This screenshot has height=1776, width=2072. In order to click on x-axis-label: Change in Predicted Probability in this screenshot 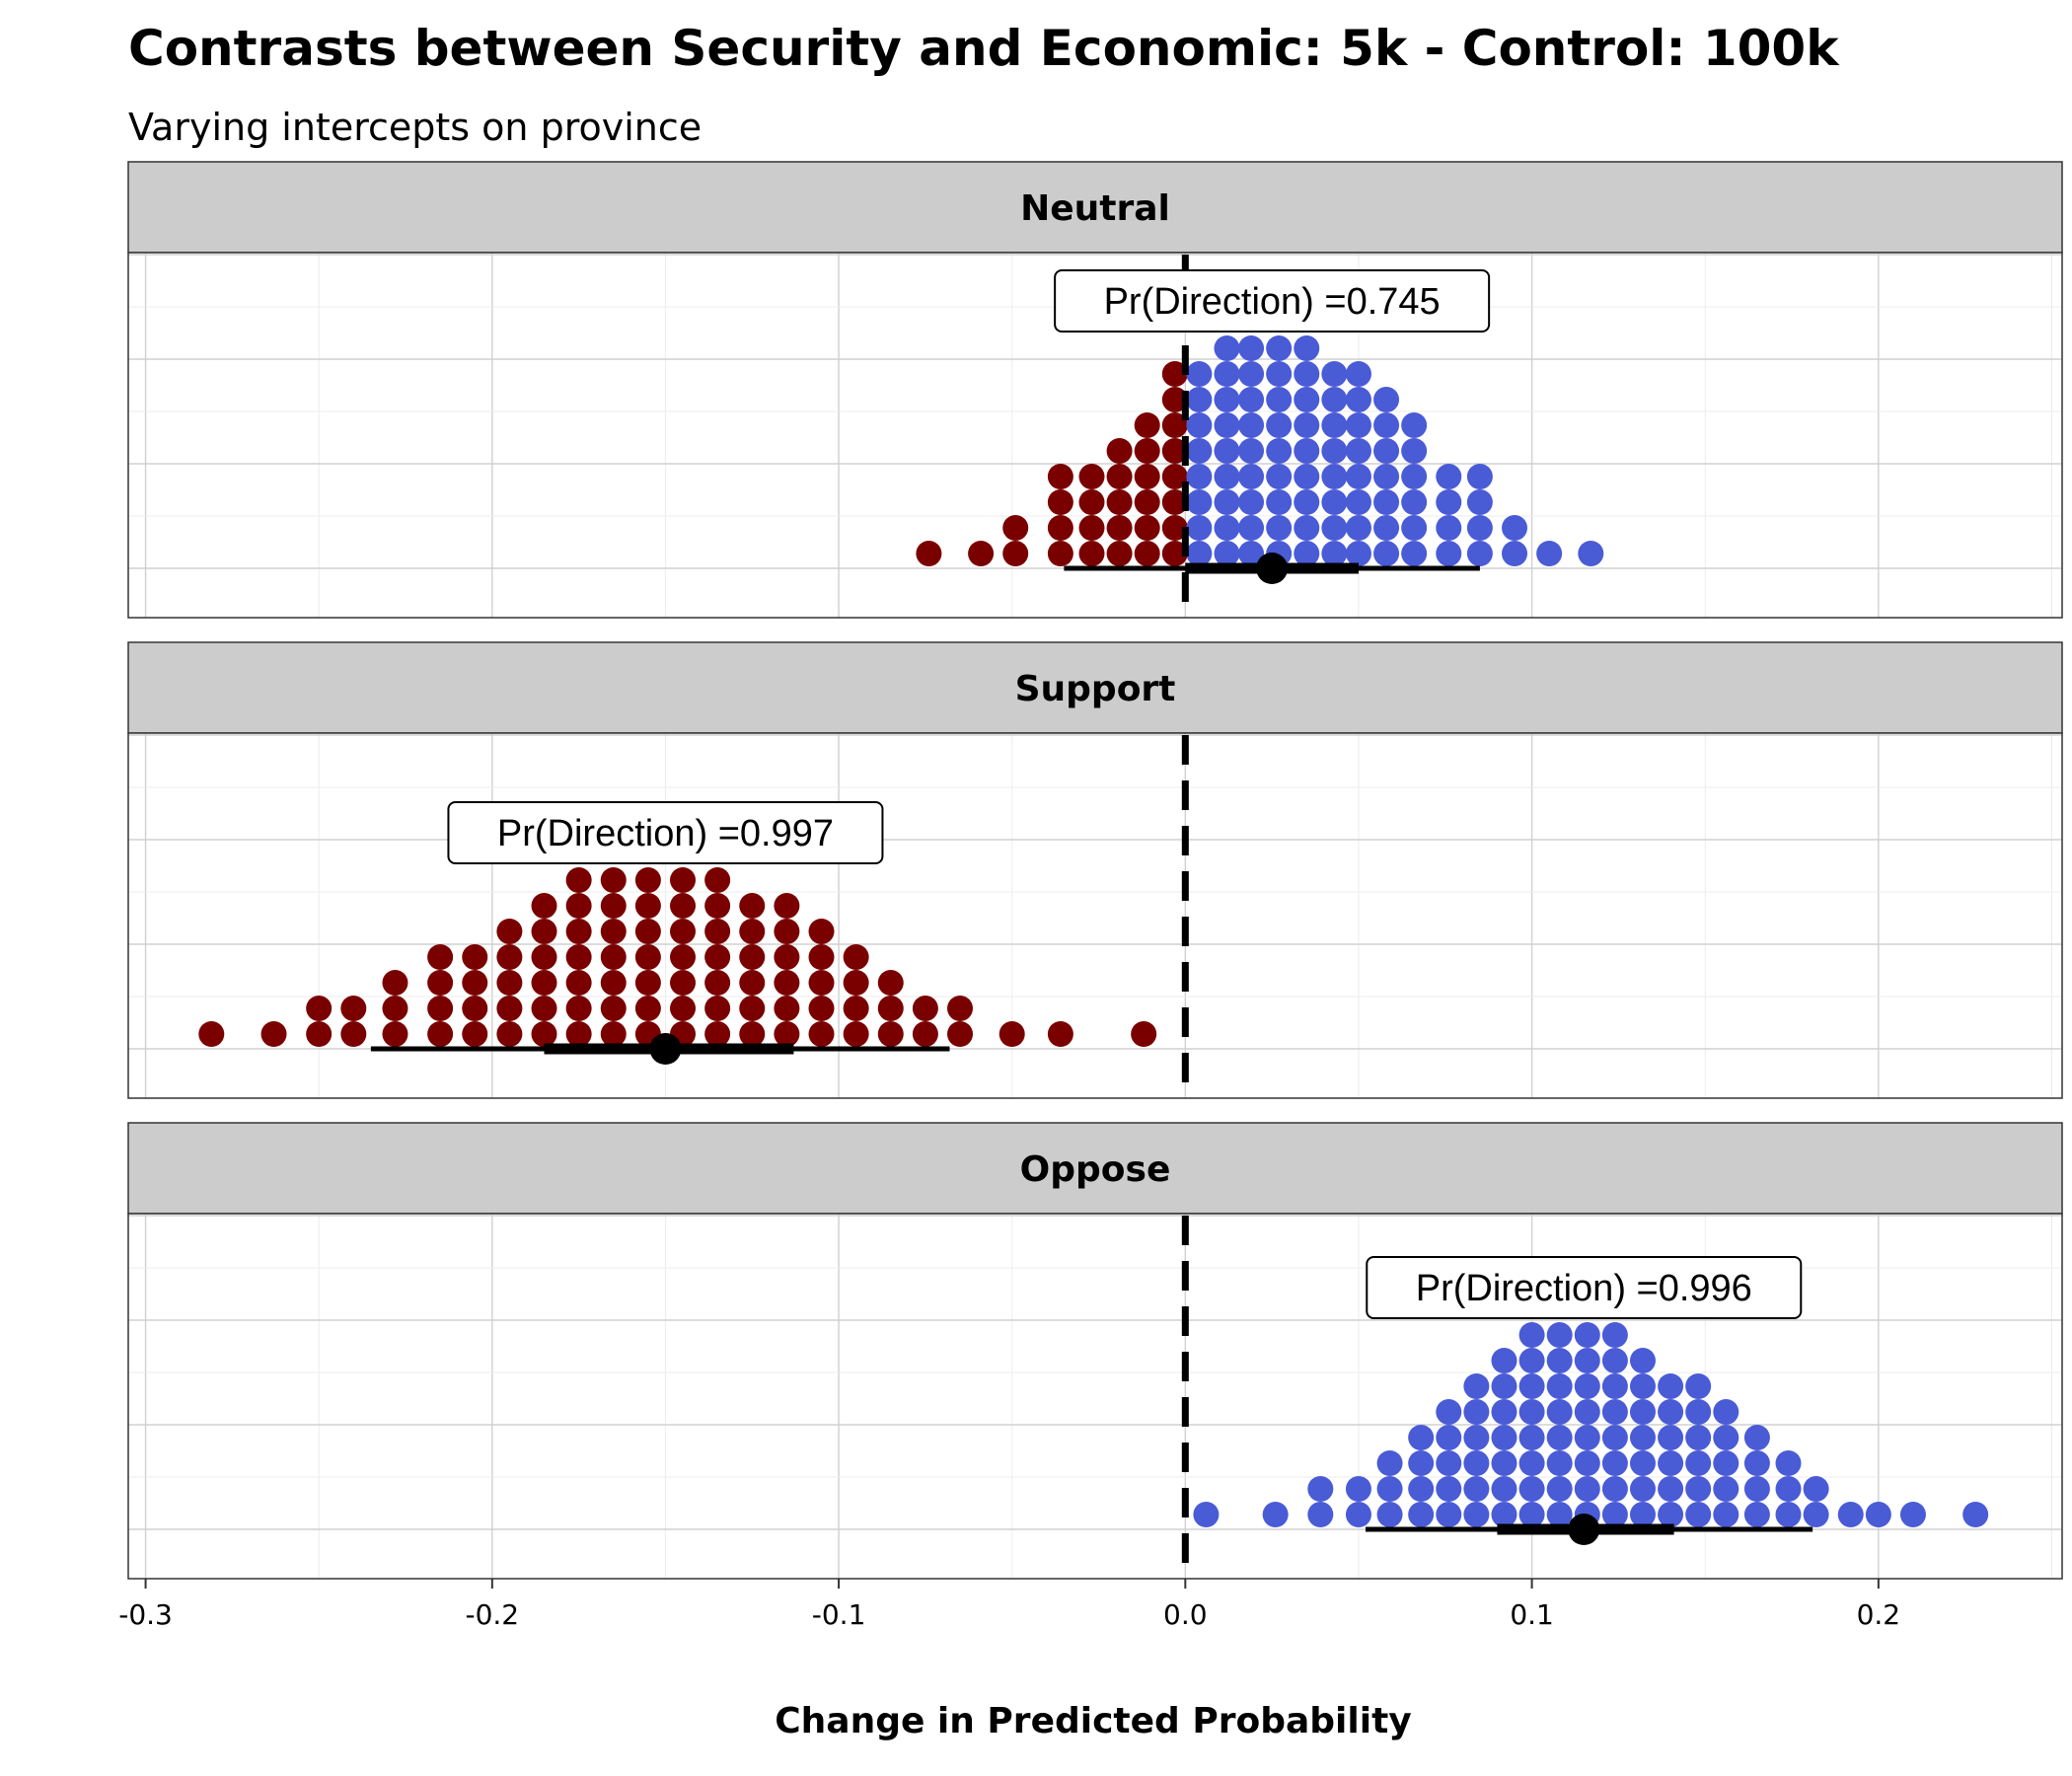, I will do `click(1093, 1721)`.